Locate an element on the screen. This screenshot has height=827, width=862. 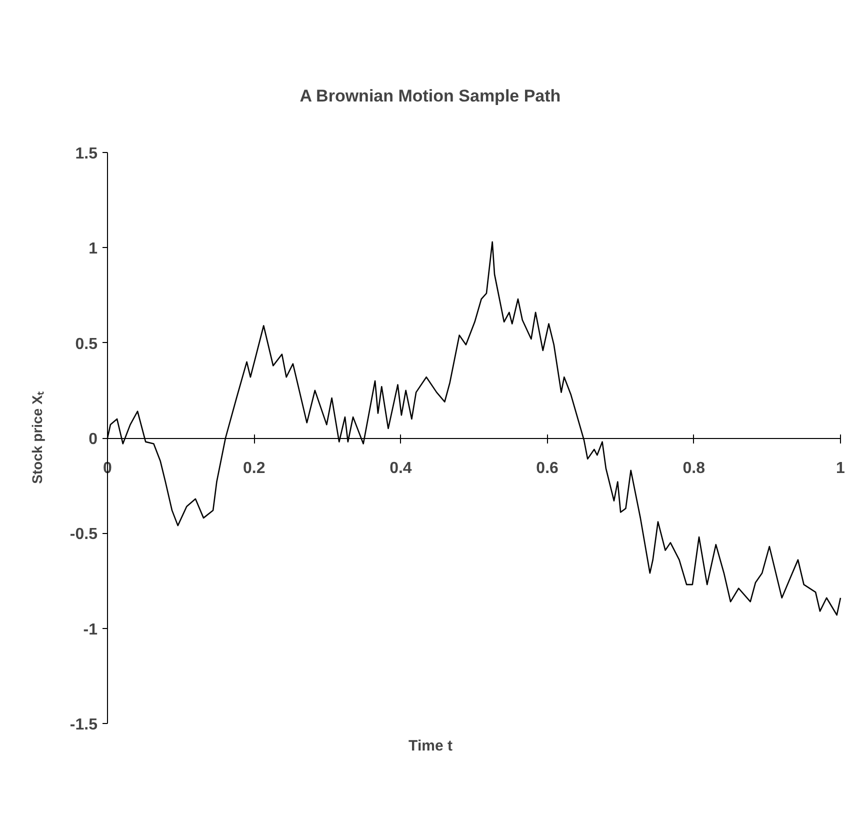
y-tick-label: 0 is located at coordinates (93, 439).